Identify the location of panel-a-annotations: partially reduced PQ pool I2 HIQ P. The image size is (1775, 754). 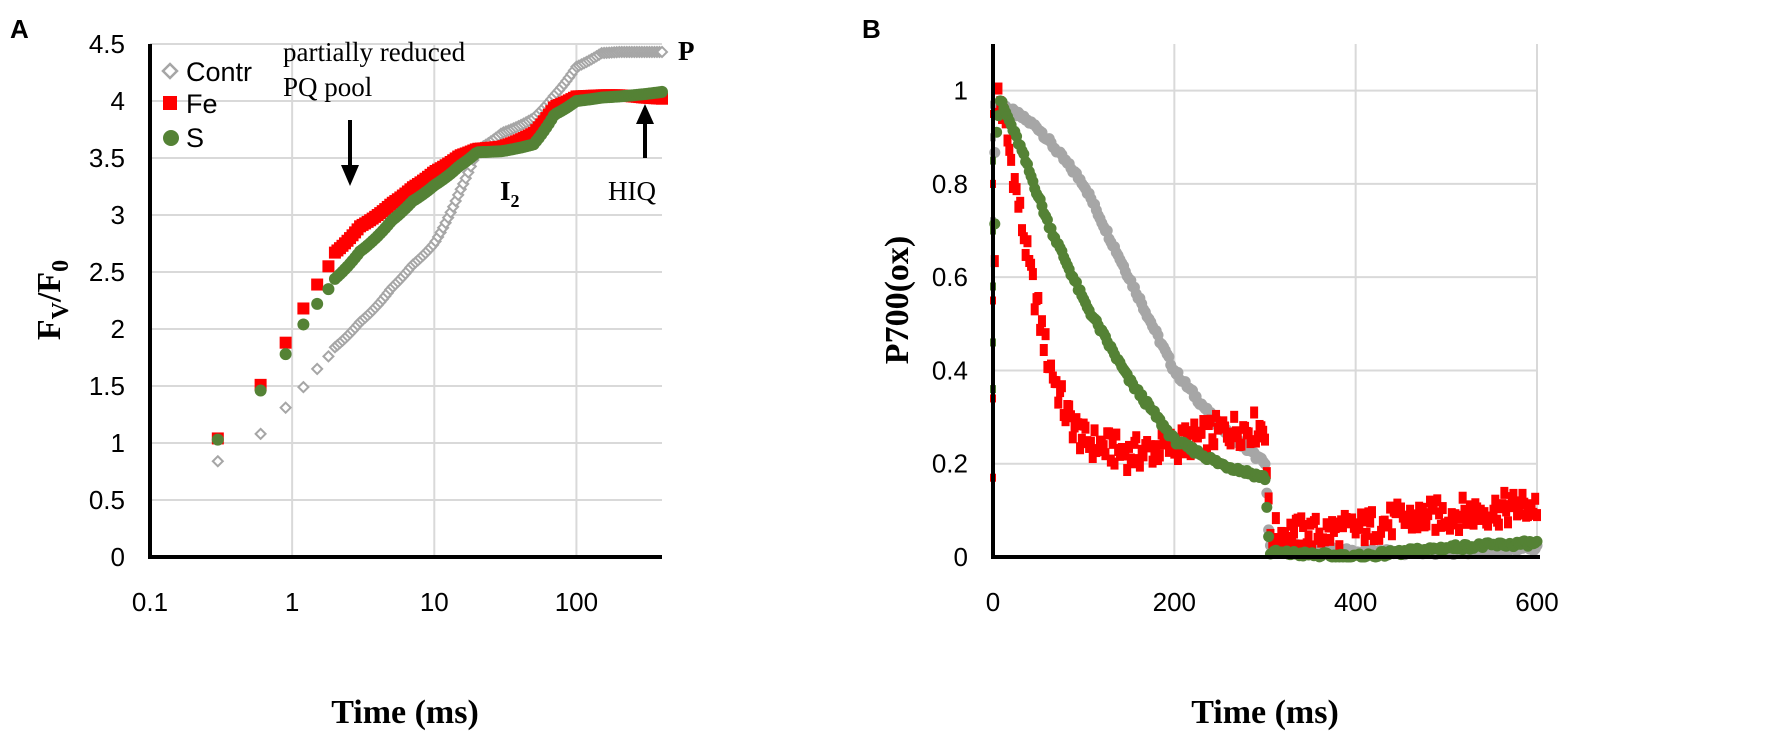
(489, 123).